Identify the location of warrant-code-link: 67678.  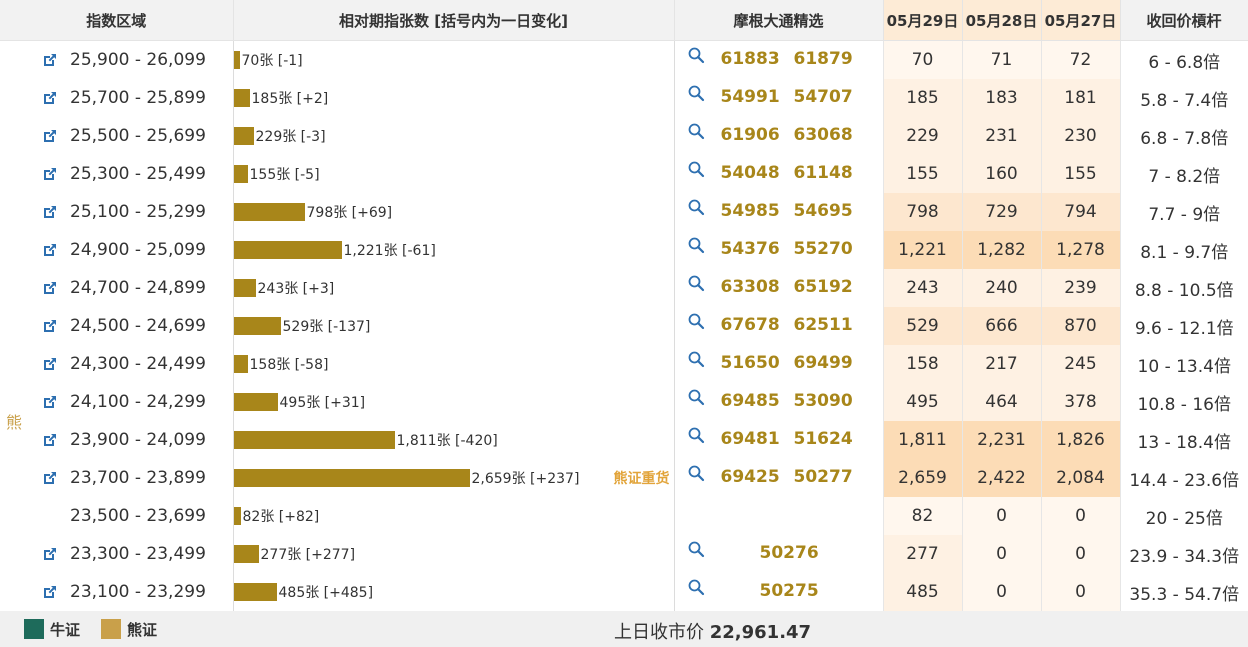
(750, 325).